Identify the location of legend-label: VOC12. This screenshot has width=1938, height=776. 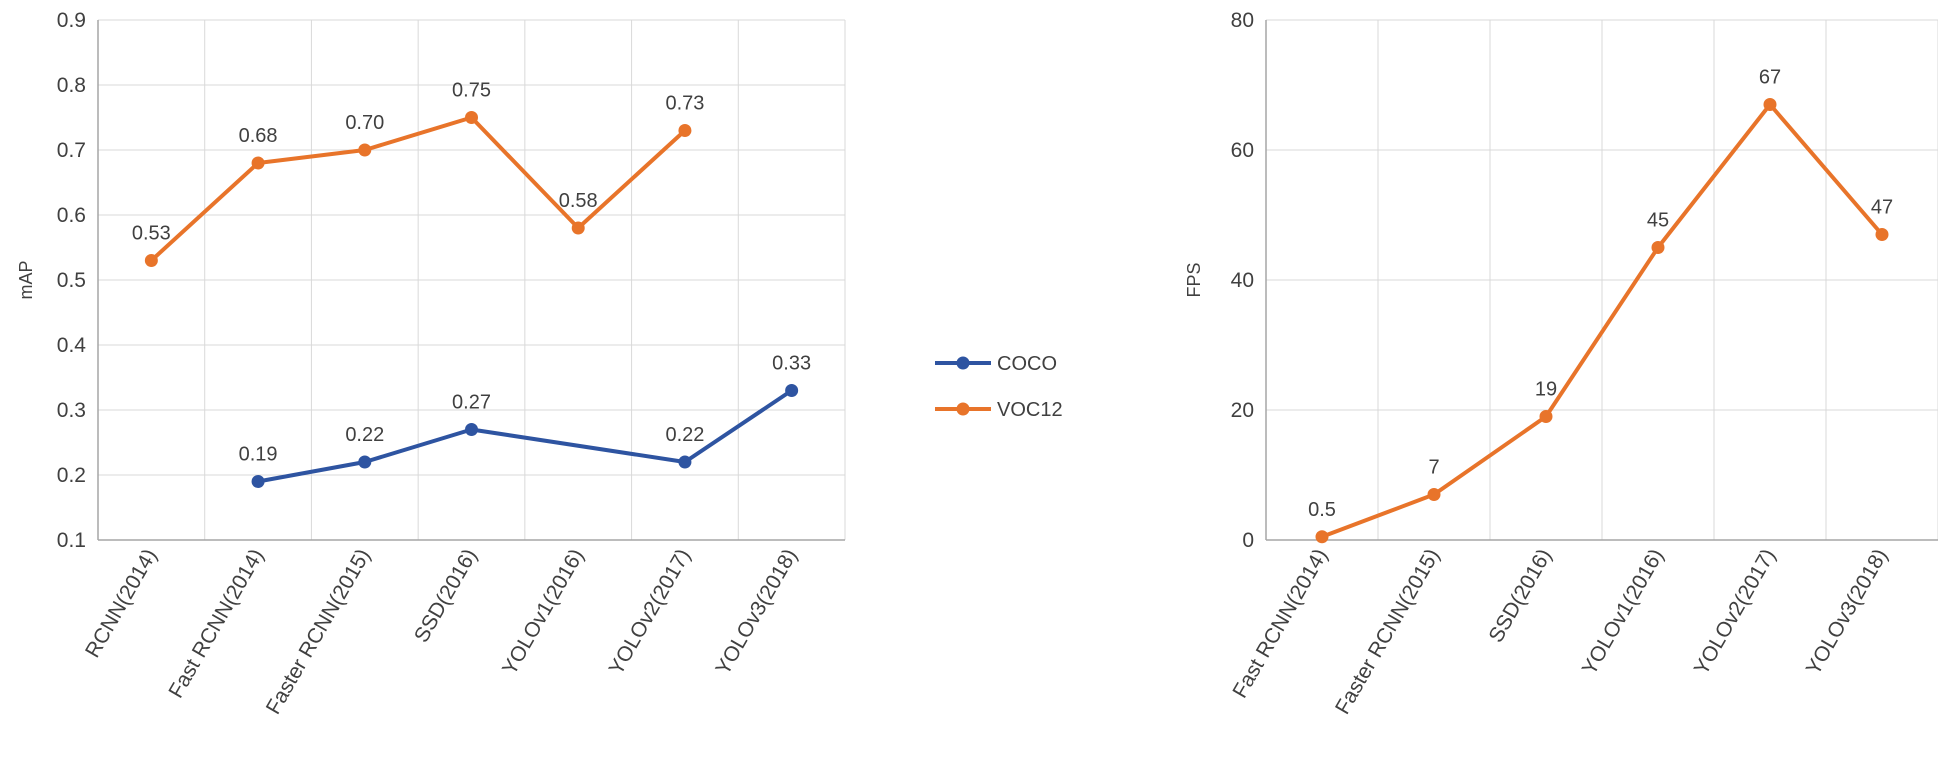
(1030, 410).